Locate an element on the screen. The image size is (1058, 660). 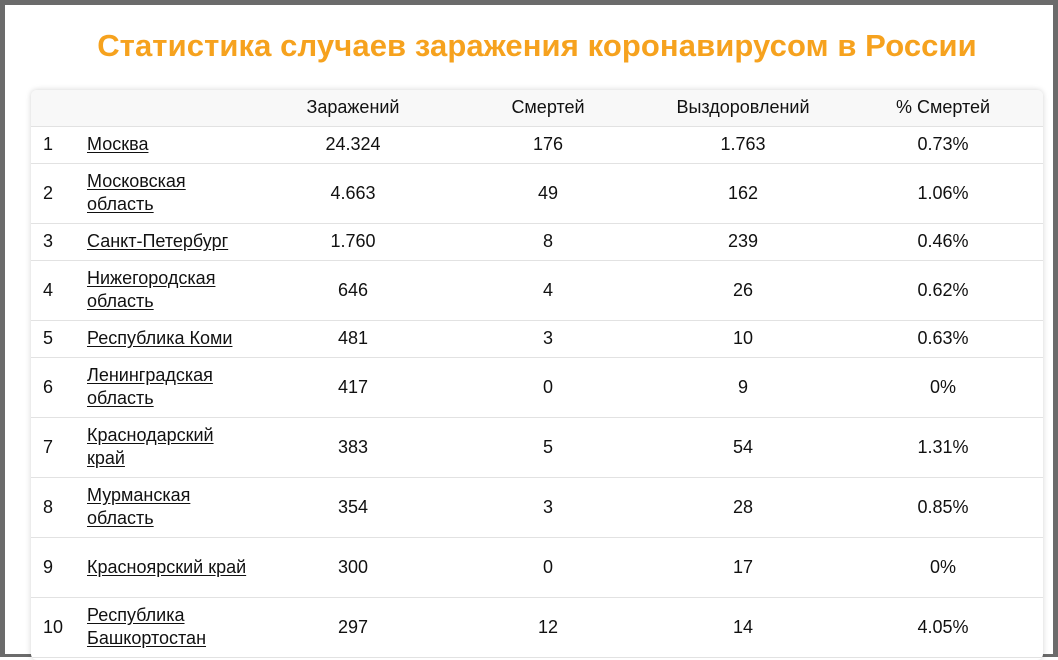
table-row: 4 Нижегородская область 646 4 26 0.62% is located at coordinates (537, 290).